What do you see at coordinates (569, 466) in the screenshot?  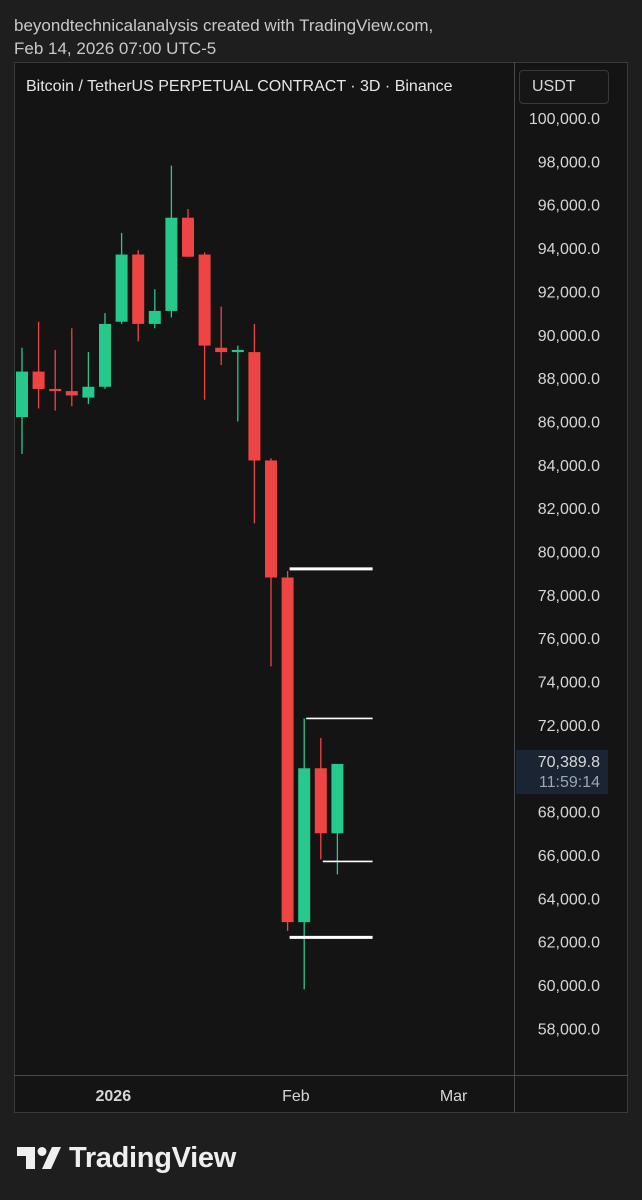 I see `y-tick-label: 84,000.0` at bounding box center [569, 466].